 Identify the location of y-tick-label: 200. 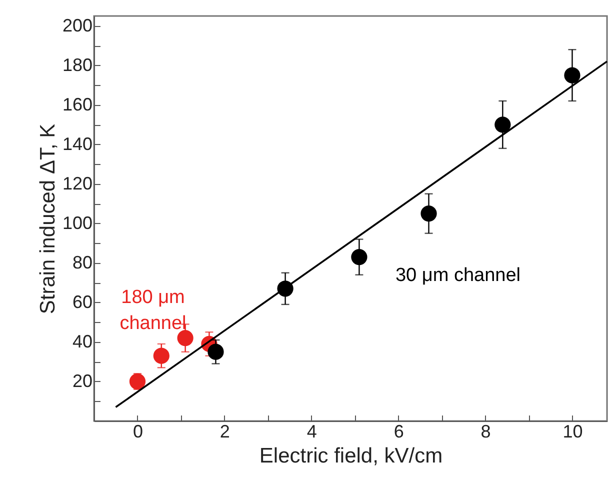
(77, 25).